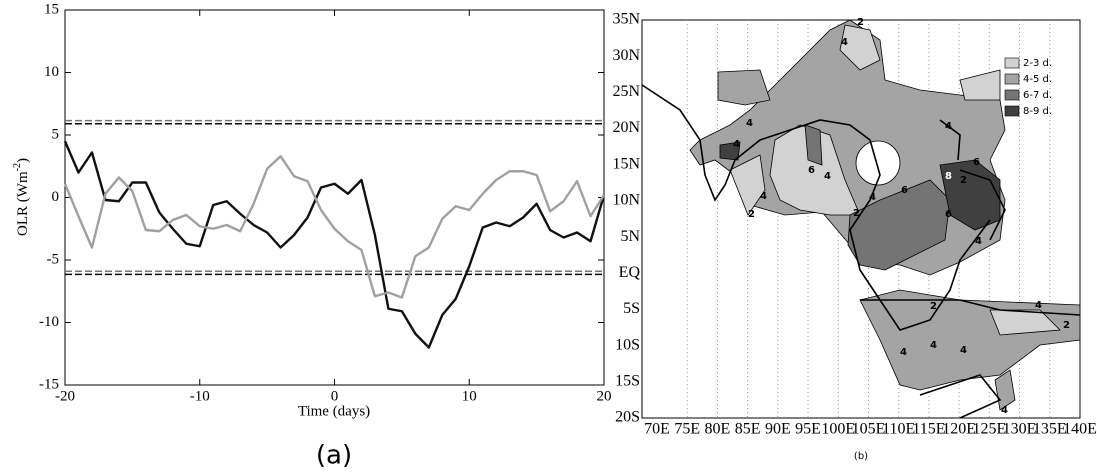  What do you see at coordinates (626, 163) in the screenshot?
I see `lat-label: 15N` at bounding box center [626, 163].